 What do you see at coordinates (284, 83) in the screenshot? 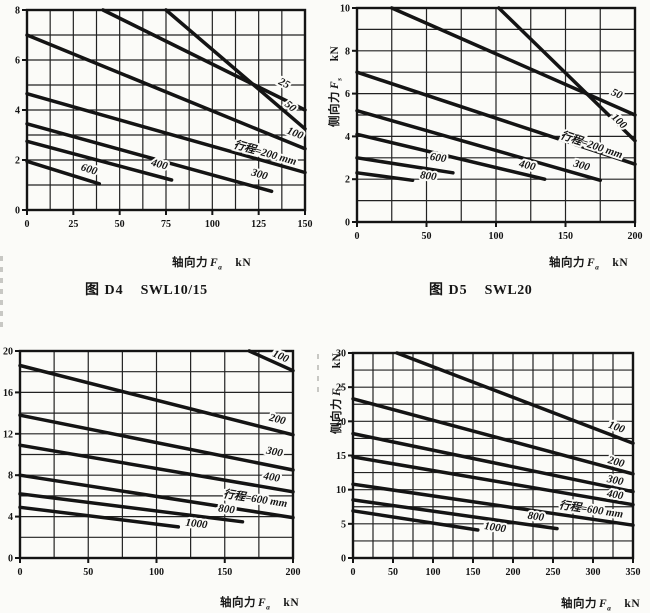
I see `series-label: 25` at bounding box center [284, 83].